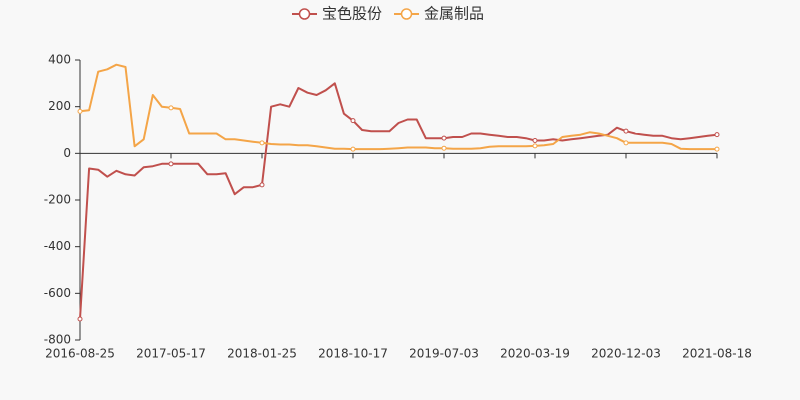 The height and width of the screenshot is (400, 800). What do you see at coordinates (353, 354) in the screenshot?
I see `x-tick-label: 2018-10-17` at bounding box center [353, 354].